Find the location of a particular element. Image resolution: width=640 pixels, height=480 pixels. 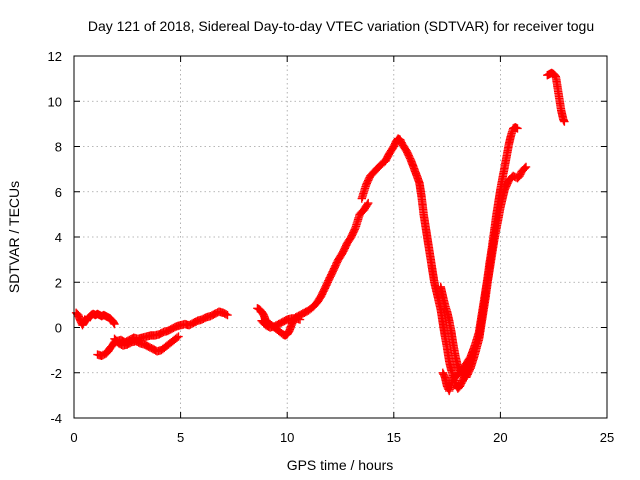

y-tick-label: 2 is located at coordinates (58, 282).